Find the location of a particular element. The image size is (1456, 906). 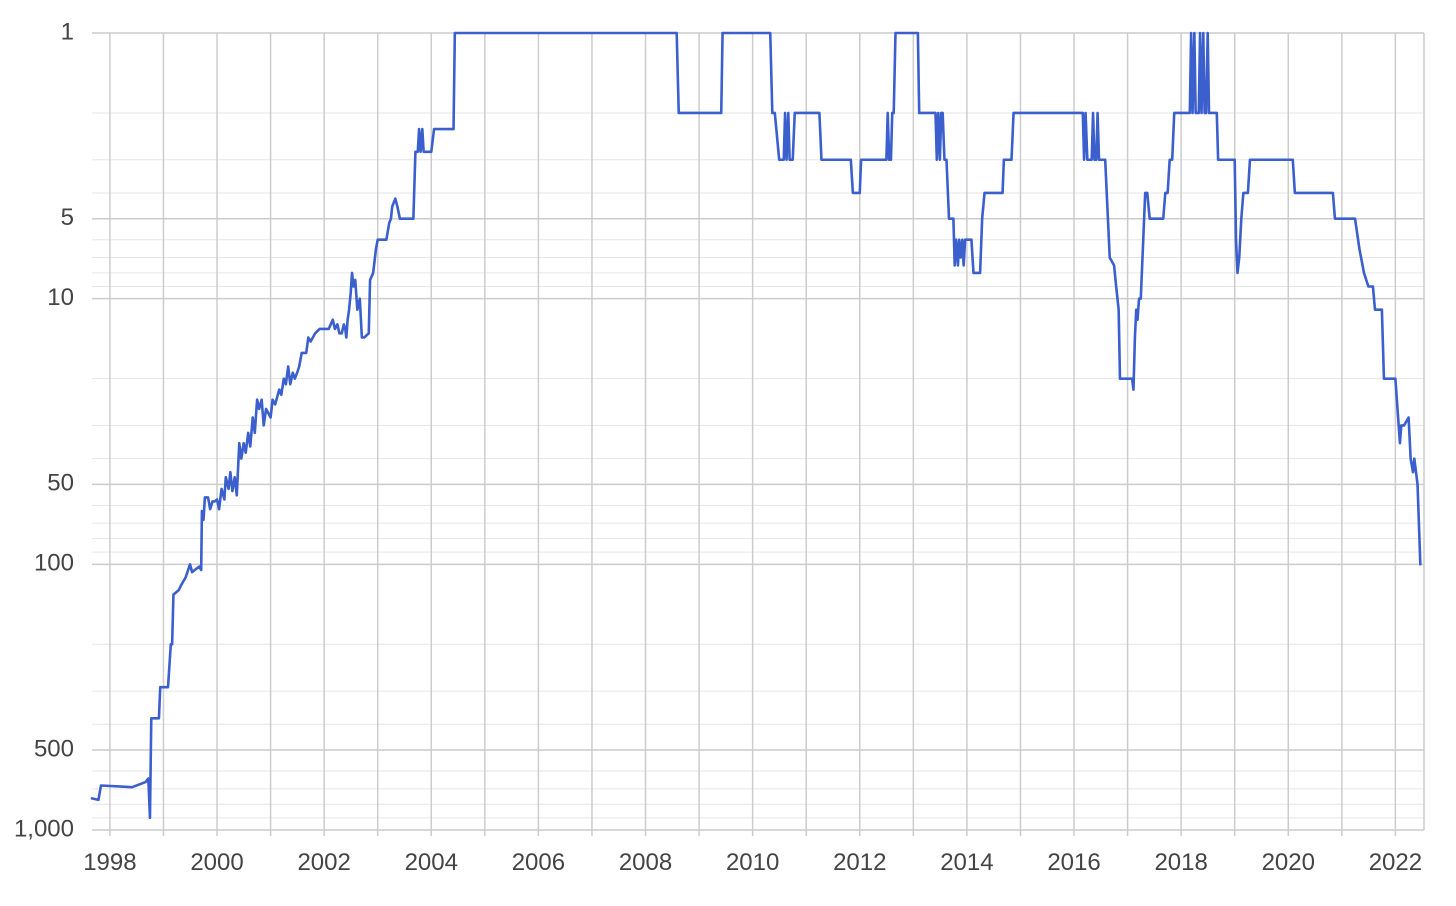

x-tick-label: 2014 is located at coordinates (966, 862).